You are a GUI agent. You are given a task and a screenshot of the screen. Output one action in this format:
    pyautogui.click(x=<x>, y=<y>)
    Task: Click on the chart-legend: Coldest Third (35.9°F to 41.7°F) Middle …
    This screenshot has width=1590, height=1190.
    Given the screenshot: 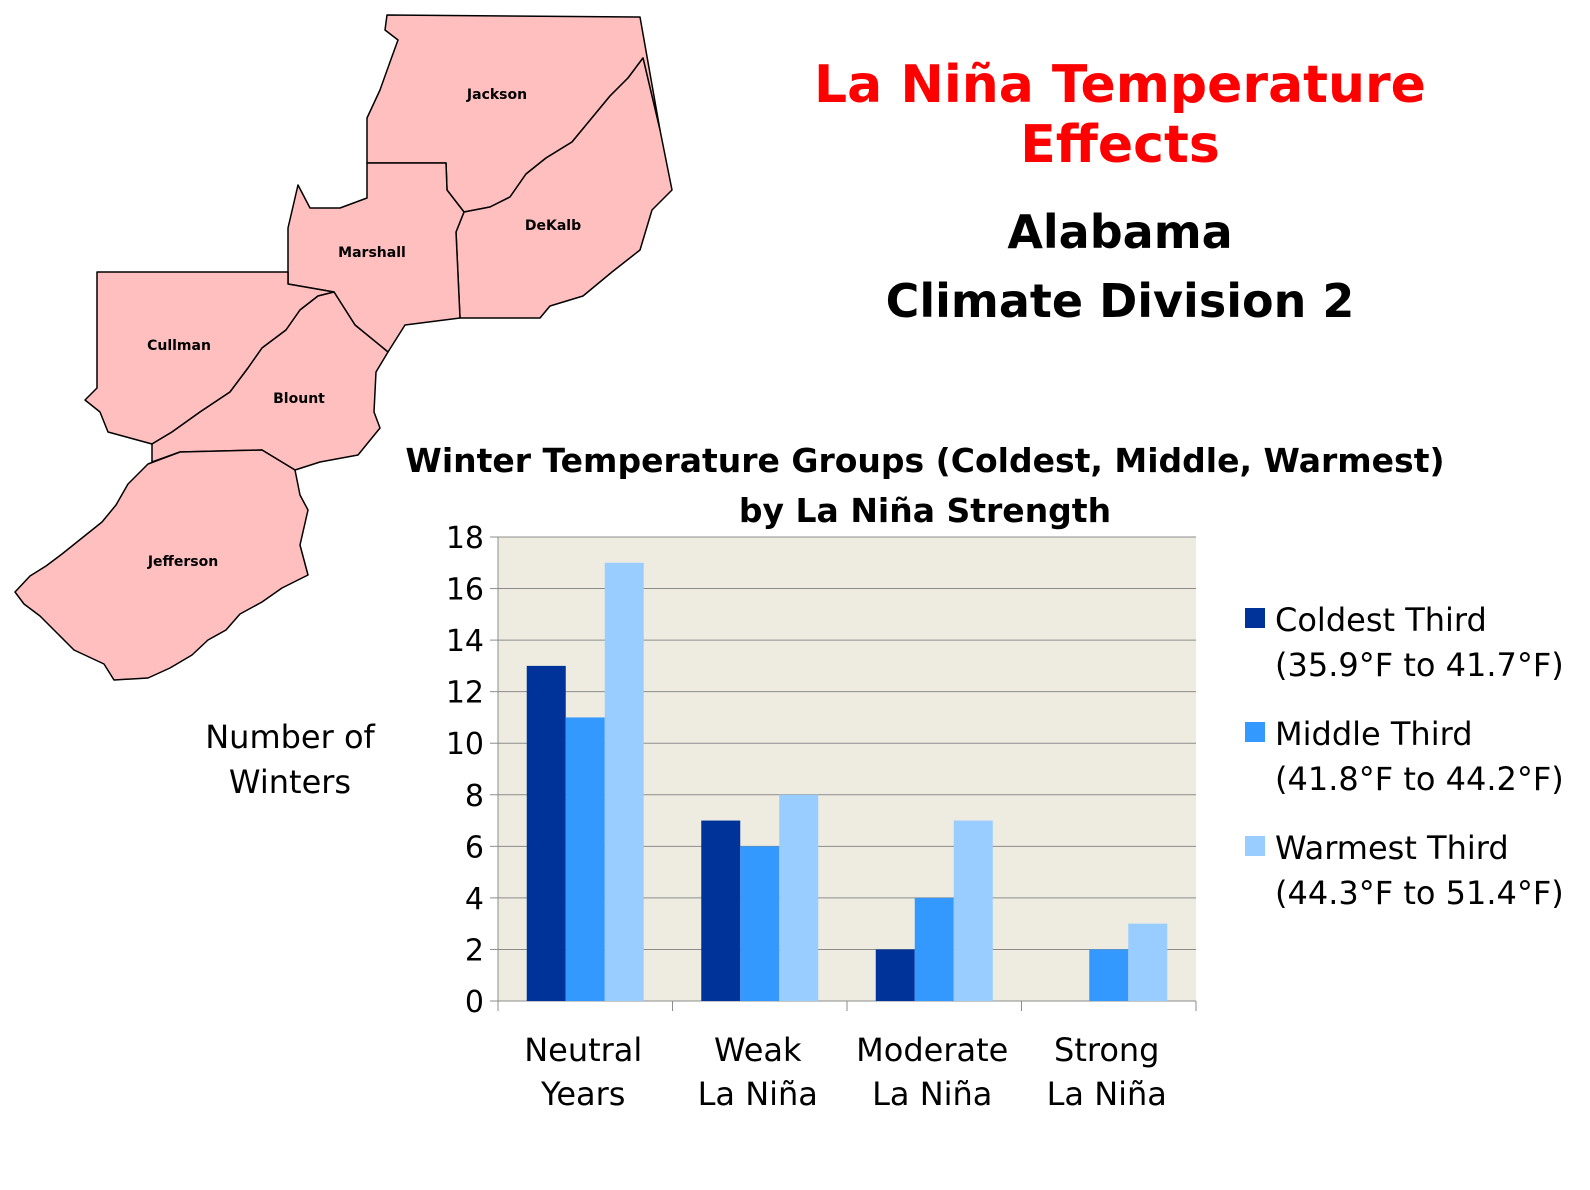 What is the action you would take?
    pyautogui.click(x=1410, y=769)
    